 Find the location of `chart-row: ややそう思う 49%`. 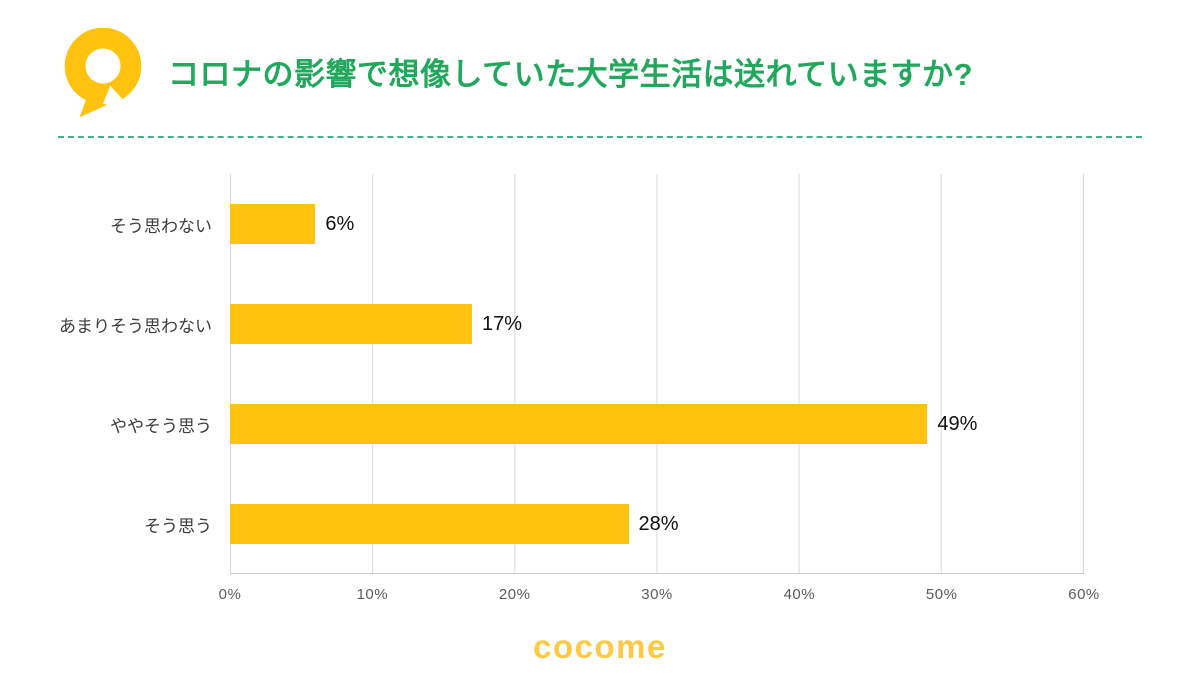

chart-row: ややそう思う 49% is located at coordinates (597, 424).